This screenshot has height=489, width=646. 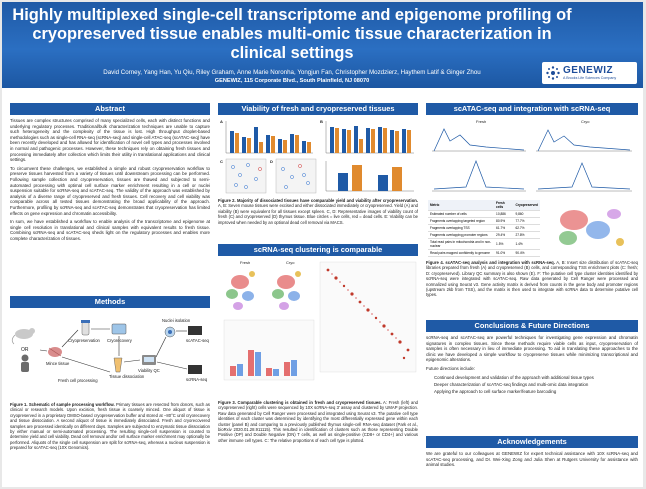 What do you see at coordinates (25, 350) in the screenshot?
I see `or-label: OR` at bounding box center [25, 350].